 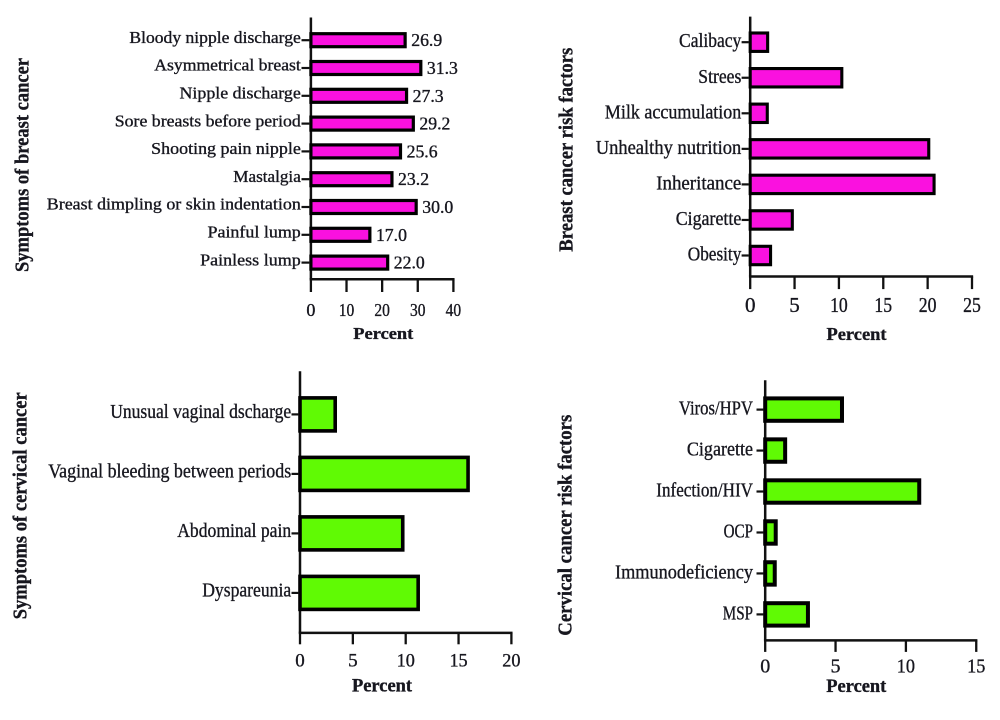 I want to click on svg-text: Viros/HPV, so click(x=716, y=409).